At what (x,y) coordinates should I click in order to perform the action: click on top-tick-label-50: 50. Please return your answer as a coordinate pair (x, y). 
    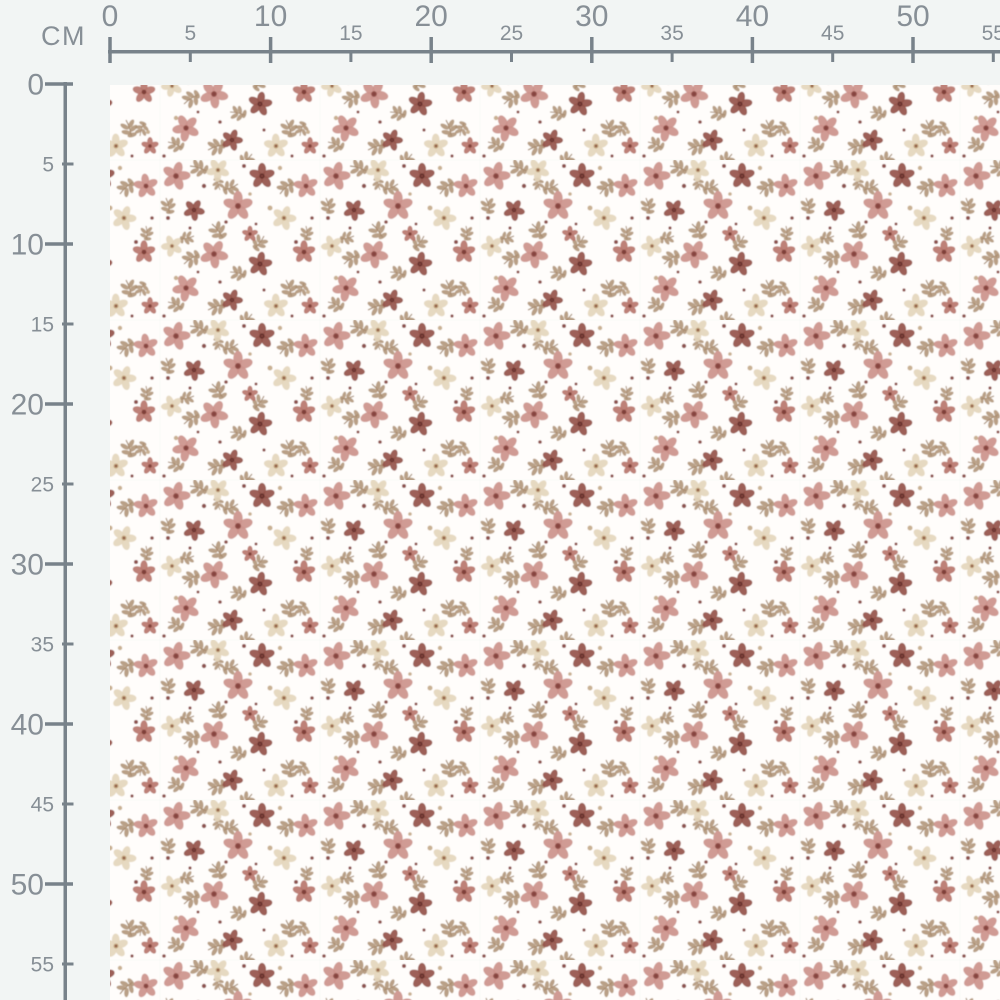
    Looking at the image, I should click on (912, 16).